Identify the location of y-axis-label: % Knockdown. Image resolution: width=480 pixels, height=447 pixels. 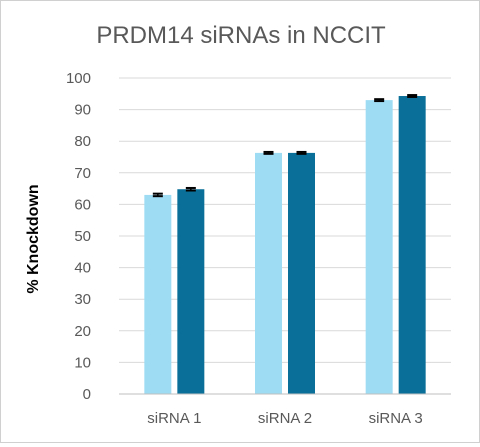
(33, 238).